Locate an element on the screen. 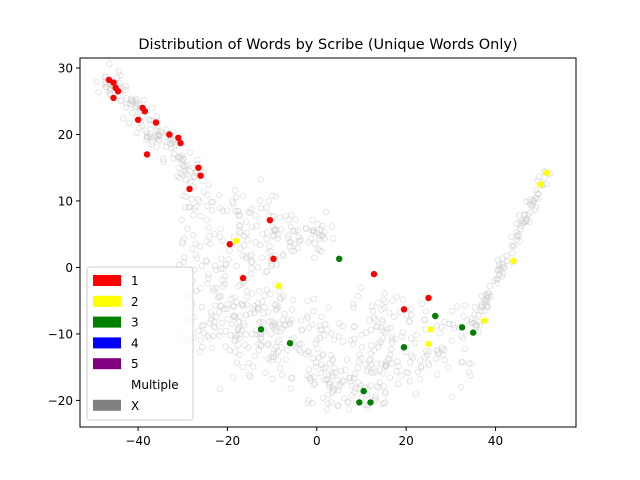 The height and width of the screenshot is (480, 640). legend-label: Multiple is located at coordinates (155, 385).